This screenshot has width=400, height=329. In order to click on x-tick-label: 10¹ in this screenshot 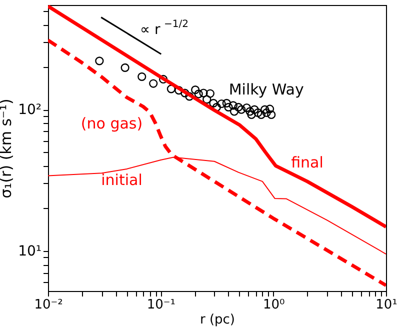, I will do `click(387, 305)`.